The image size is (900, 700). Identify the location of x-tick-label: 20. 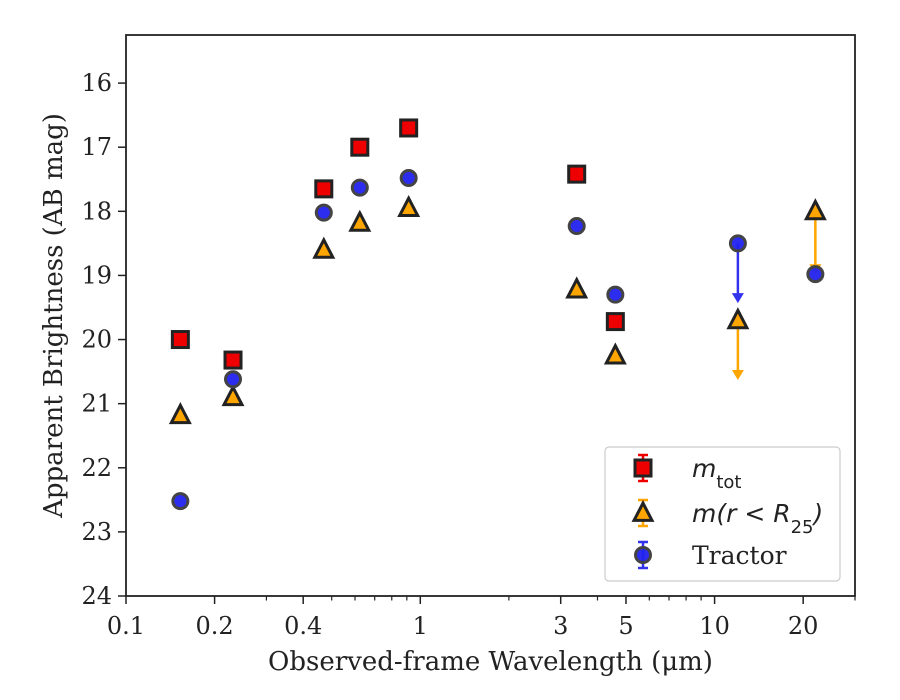
(803, 626).